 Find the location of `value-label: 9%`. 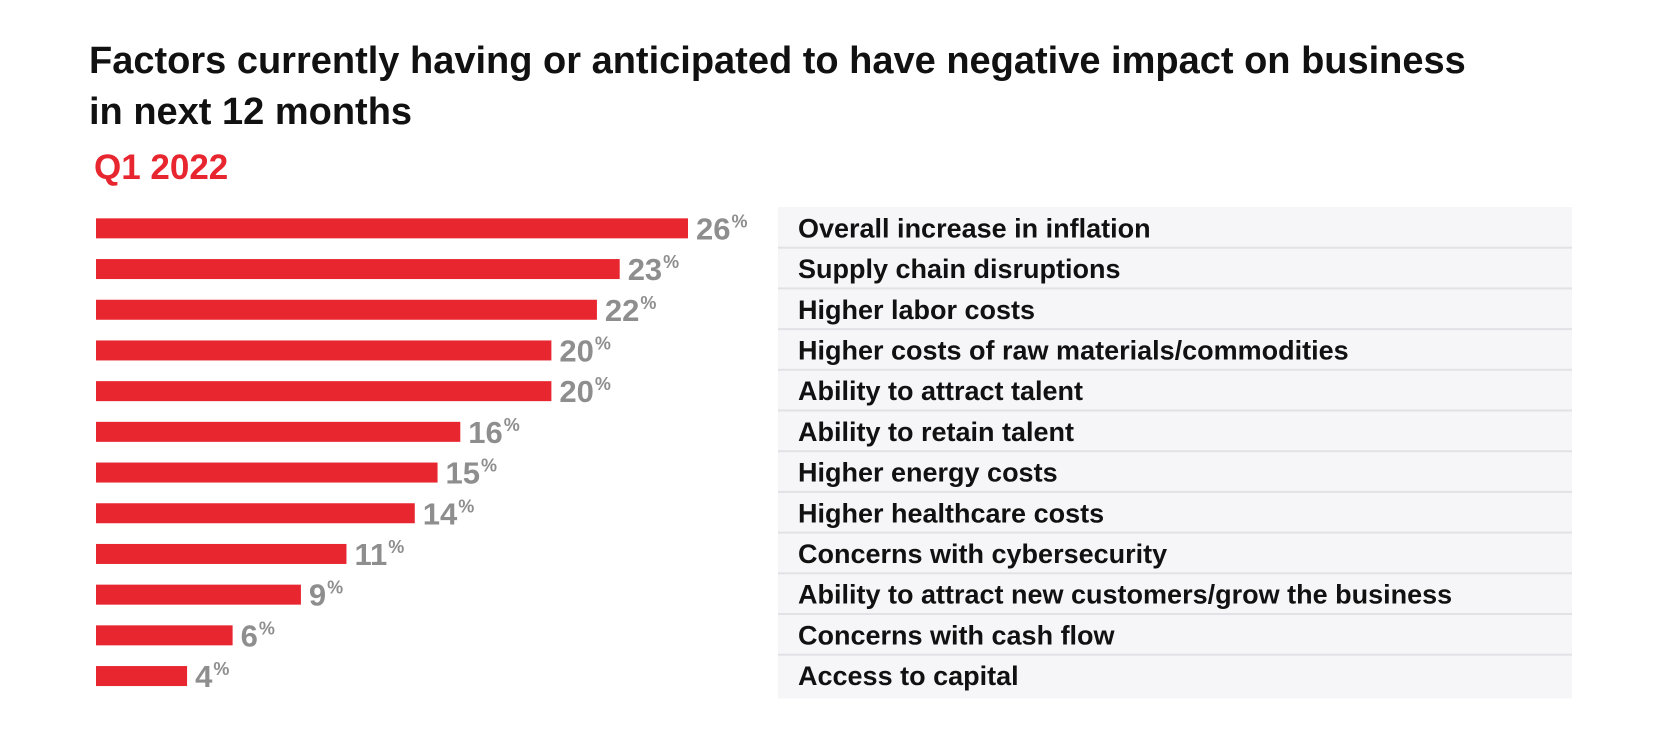

value-label: 9% is located at coordinates (326, 595).